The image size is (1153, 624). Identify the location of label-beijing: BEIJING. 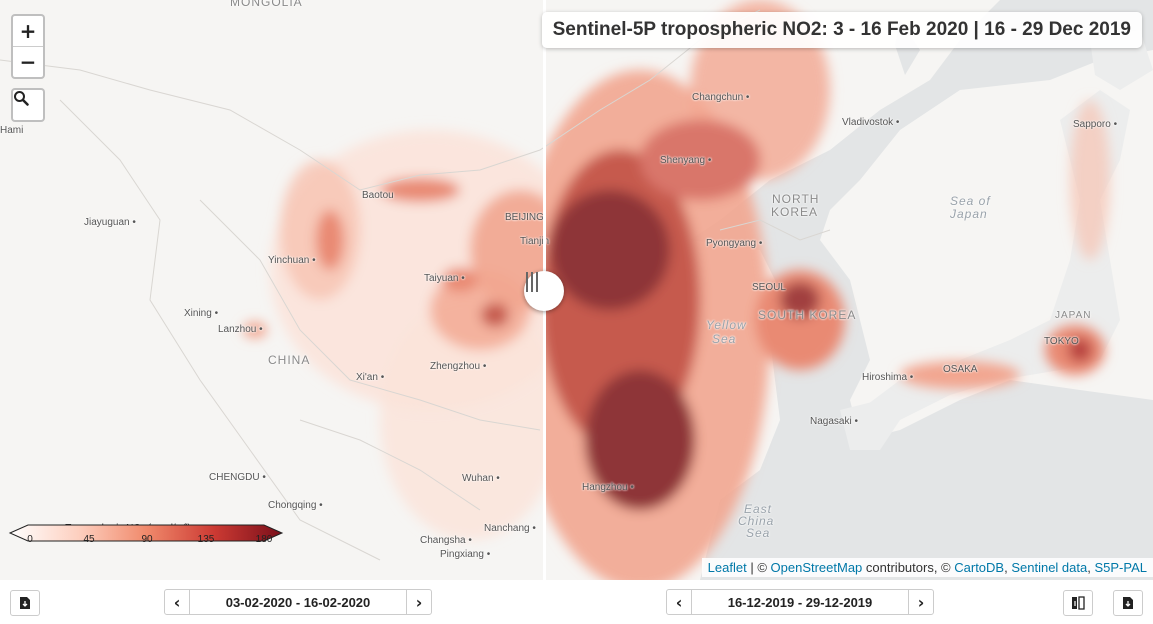
(524, 217).